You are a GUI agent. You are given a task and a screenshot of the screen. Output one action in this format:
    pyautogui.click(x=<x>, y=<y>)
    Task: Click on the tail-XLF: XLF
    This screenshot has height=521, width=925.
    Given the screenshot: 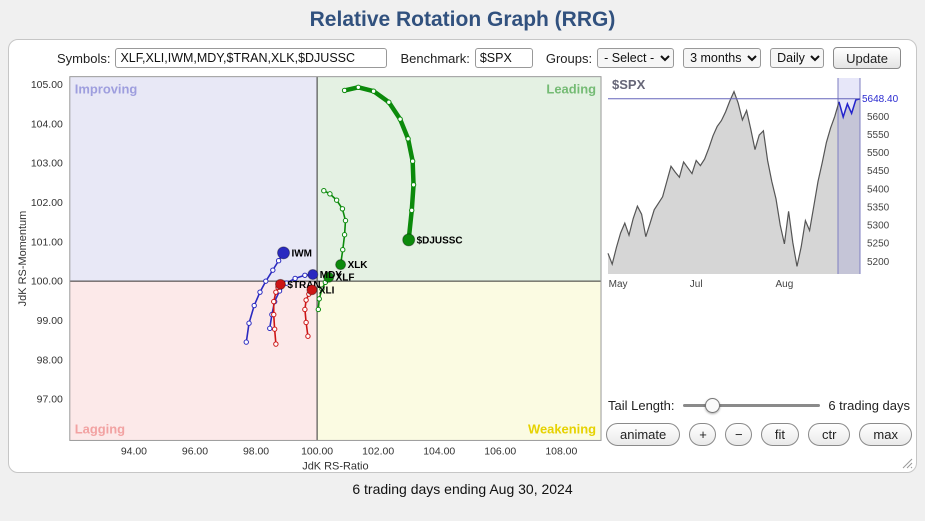 What is the action you would take?
    pyautogui.click(x=335, y=292)
    